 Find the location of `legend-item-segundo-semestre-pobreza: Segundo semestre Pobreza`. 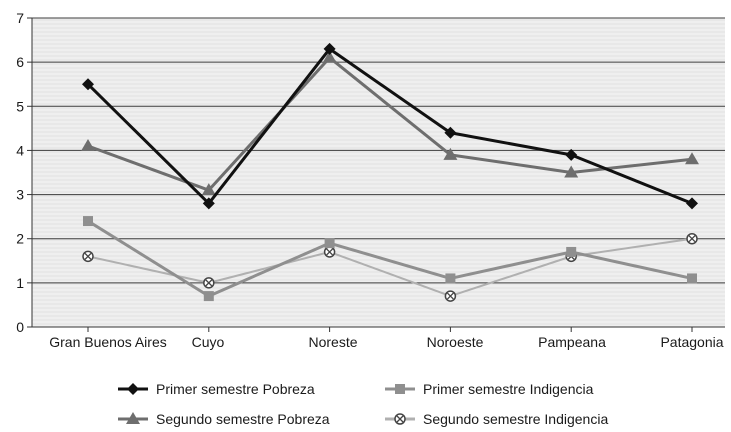

legend-item-segundo-semestre-pobreza: Segundo semestre Pobreza is located at coordinates (224, 419).